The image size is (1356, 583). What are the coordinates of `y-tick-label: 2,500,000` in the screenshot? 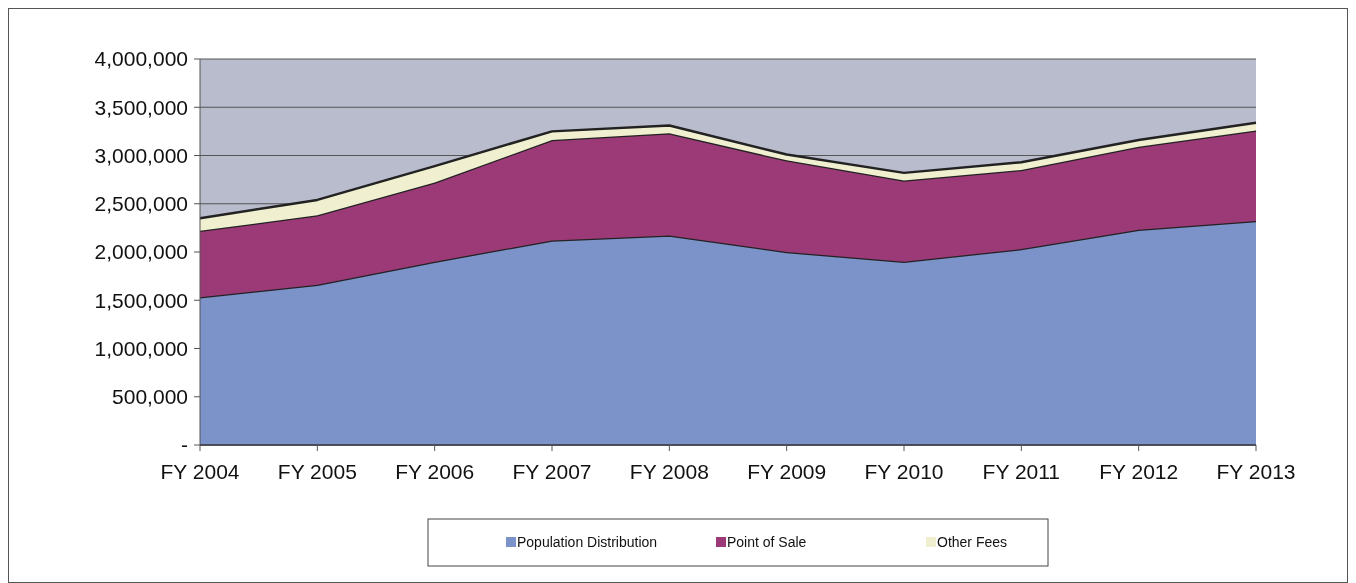 It's located at (141, 204).